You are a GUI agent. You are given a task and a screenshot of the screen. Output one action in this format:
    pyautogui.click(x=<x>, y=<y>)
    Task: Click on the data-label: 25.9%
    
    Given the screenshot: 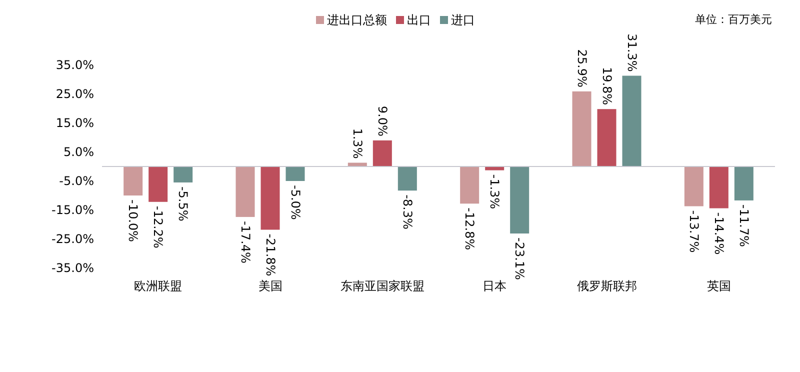 What is the action you would take?
    pyautogui.click(x=581, y=68)
    